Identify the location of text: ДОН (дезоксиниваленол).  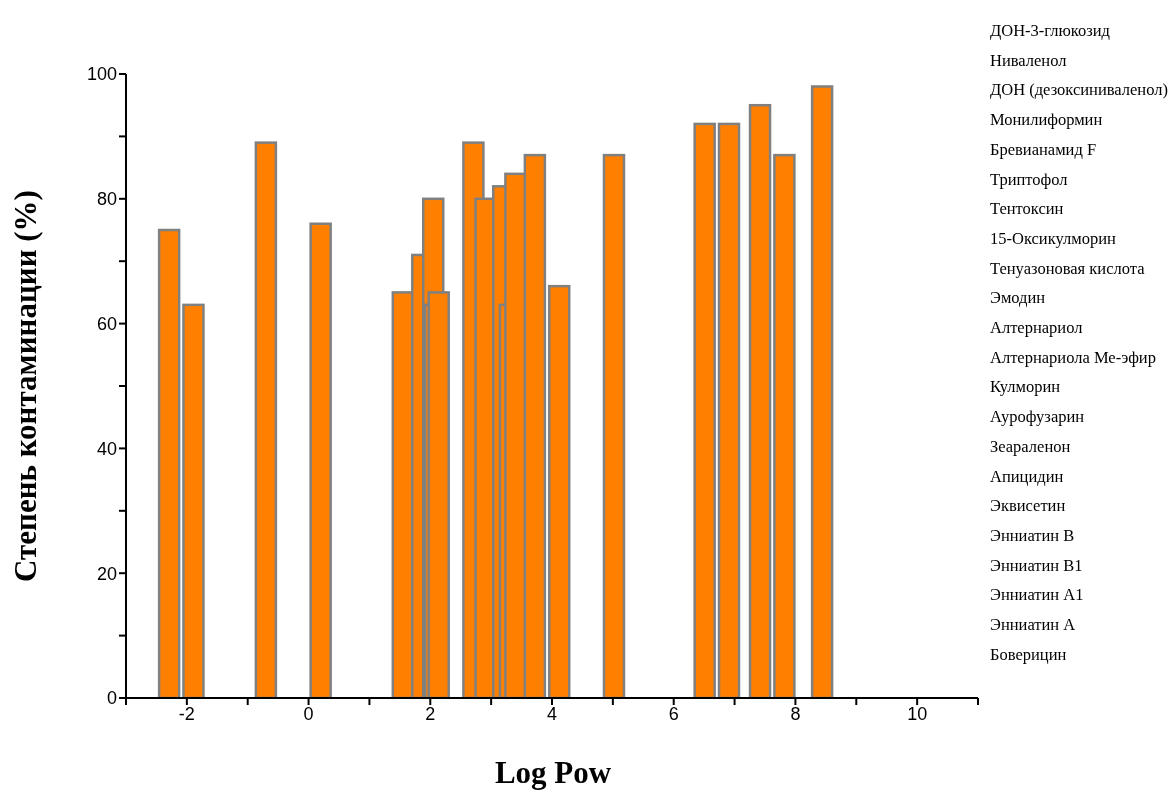
(1079, 90).